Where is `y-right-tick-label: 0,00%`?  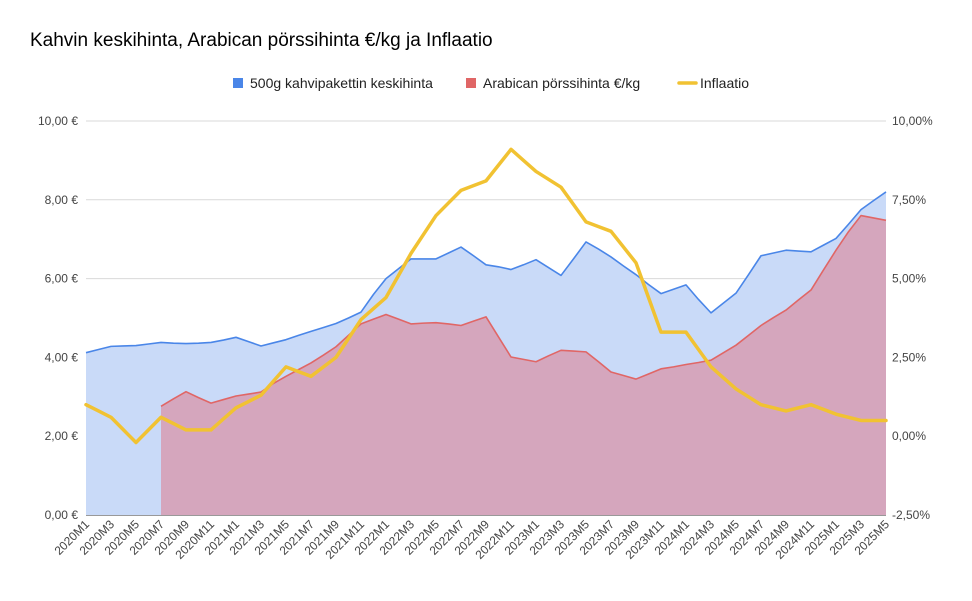 y-right-tick-label: 0,00% is located at coordinates (909, 436).